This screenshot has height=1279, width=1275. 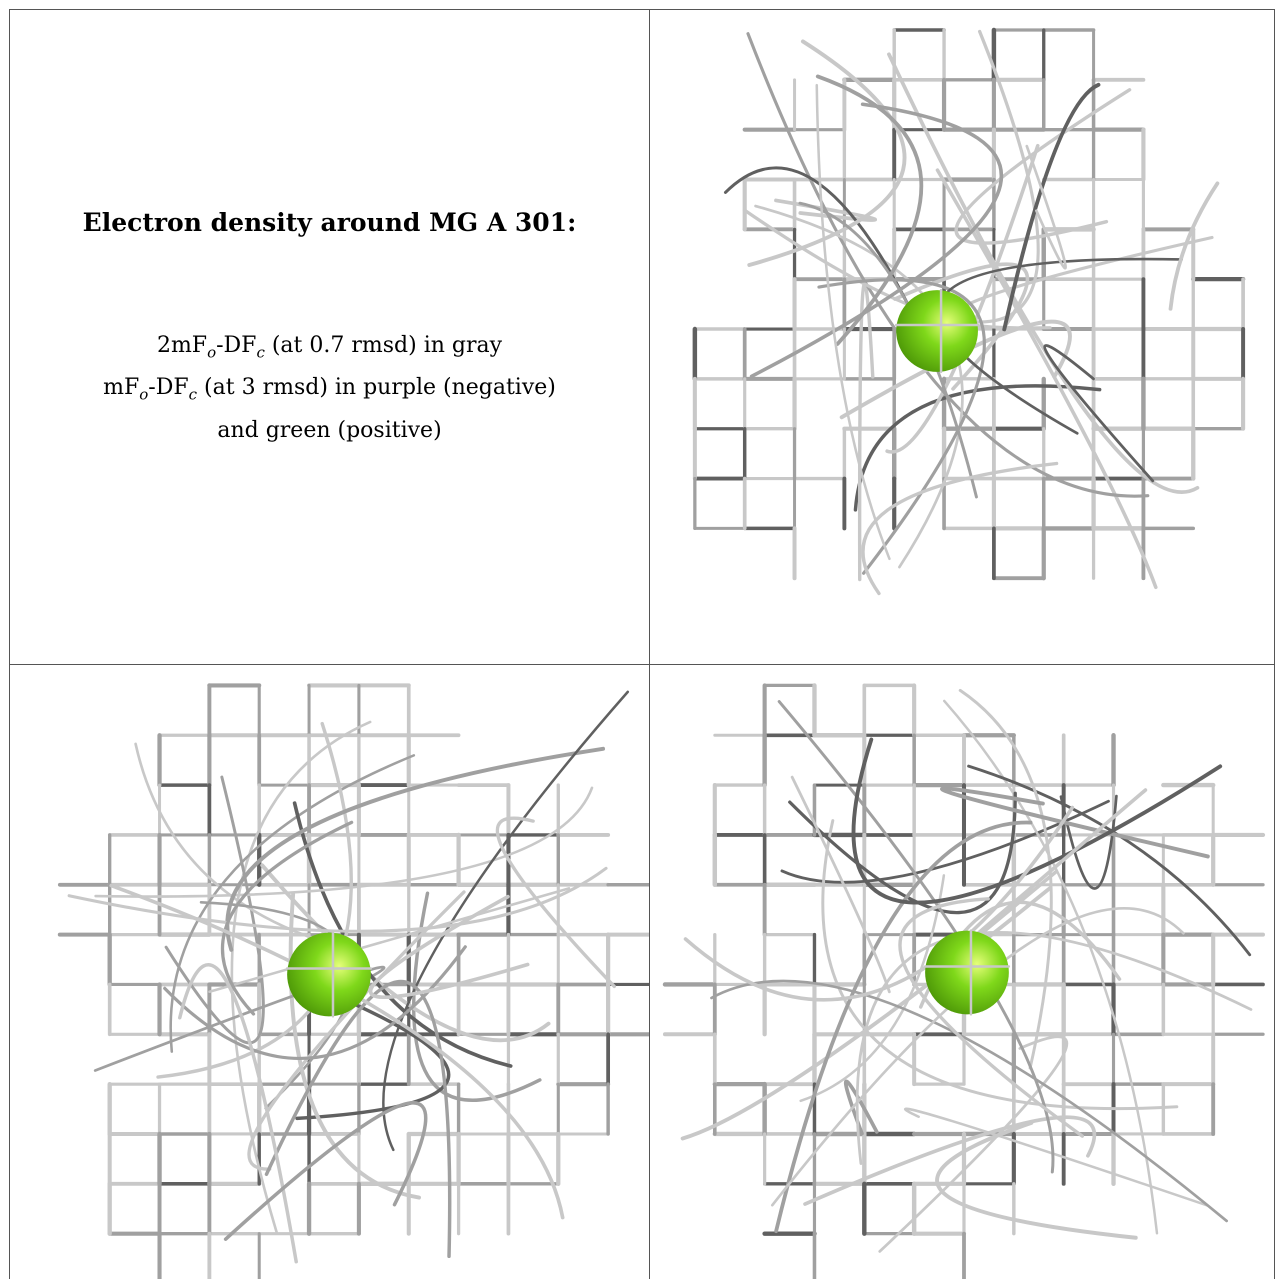 What do you see at coordinates (329, 222) in the screenshot?
I see `legend-title: Electron density around MG A 301:` at bounding box center [329, 222].